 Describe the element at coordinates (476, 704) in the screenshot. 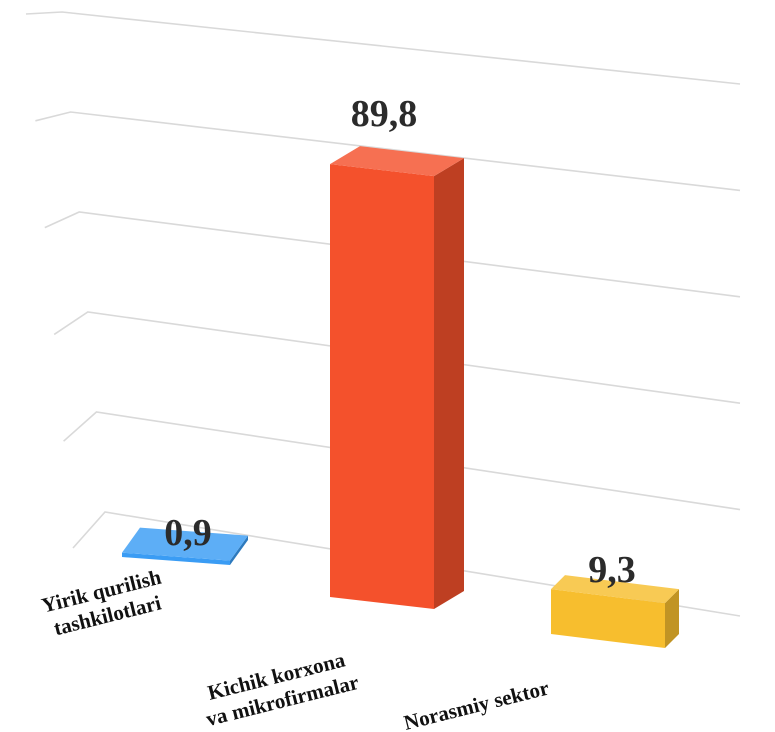

I see `category-label-3: Norasmiy sektor` at that location.